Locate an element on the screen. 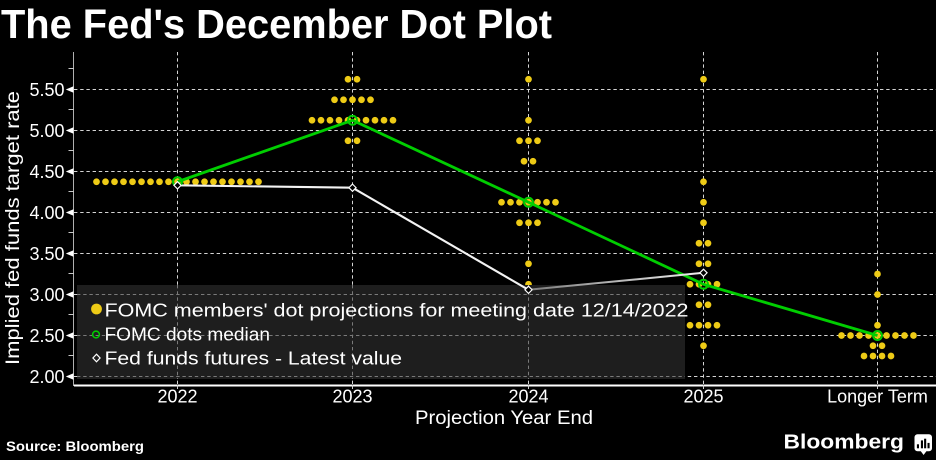 Image resolution: width=936 pixels, height=460 pixels. svg-text: 3.50 is located at coordinates (46, 254).